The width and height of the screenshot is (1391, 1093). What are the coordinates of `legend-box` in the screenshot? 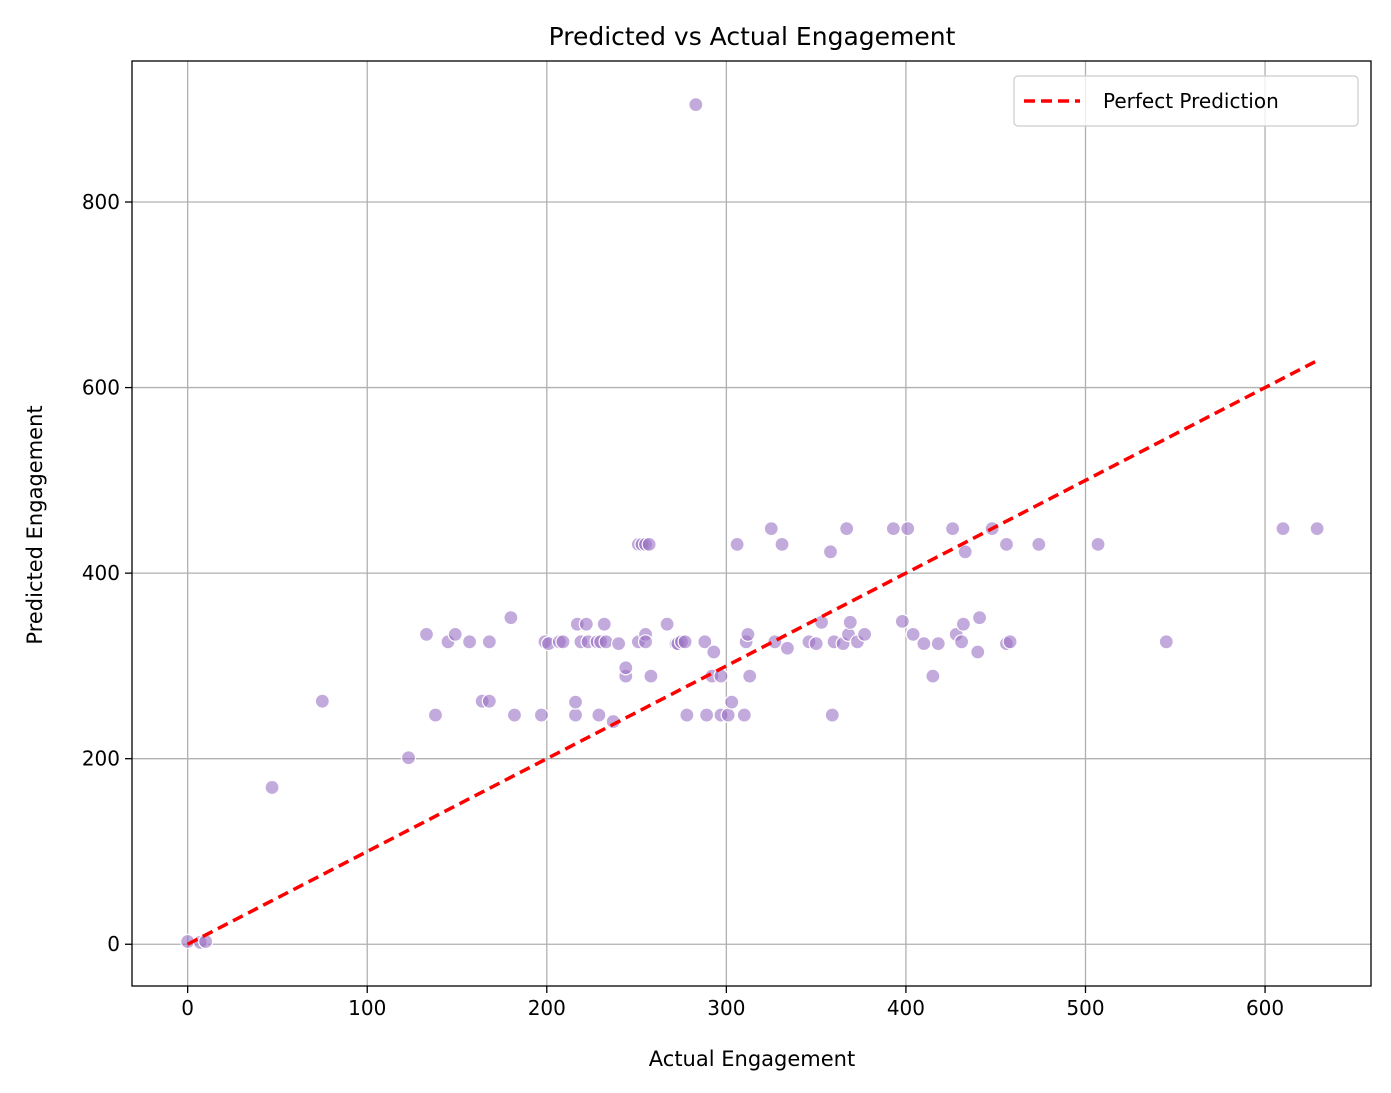 It's located at (1186, 101).